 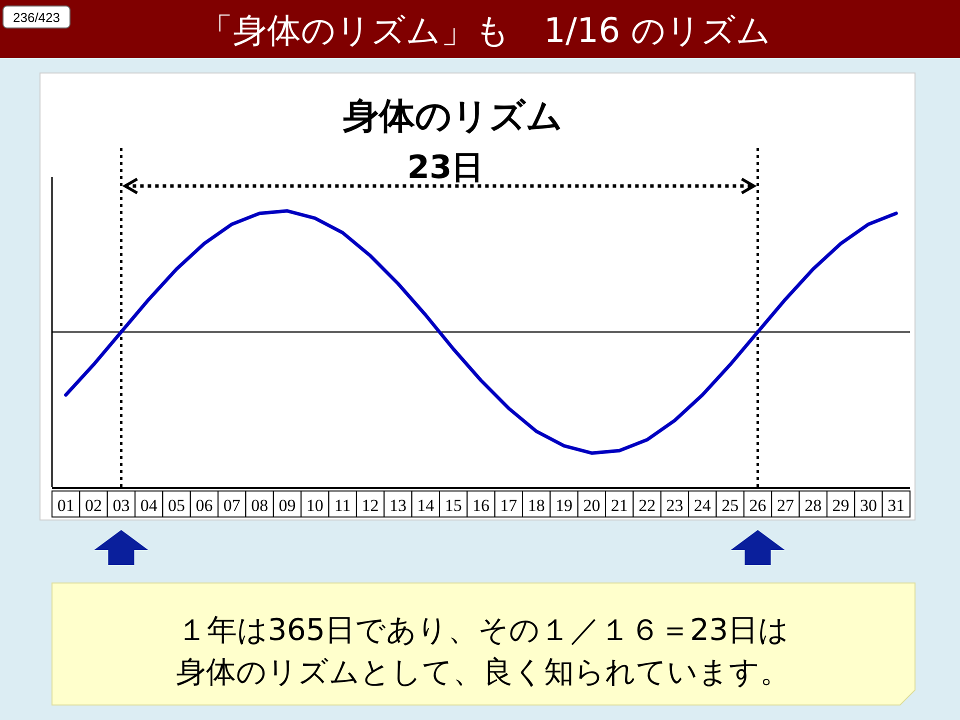 I want to click on x-tick-label: 16, so click(x=481, y=505).